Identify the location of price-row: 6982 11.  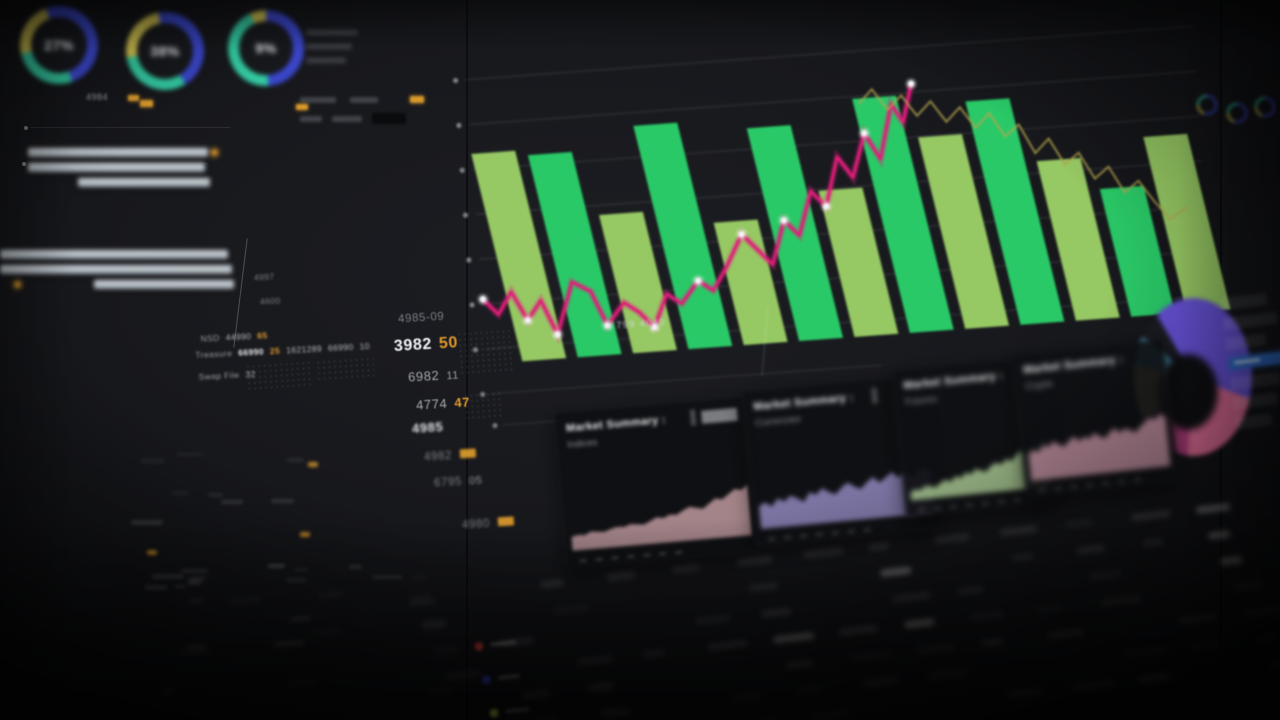
(433, 375).